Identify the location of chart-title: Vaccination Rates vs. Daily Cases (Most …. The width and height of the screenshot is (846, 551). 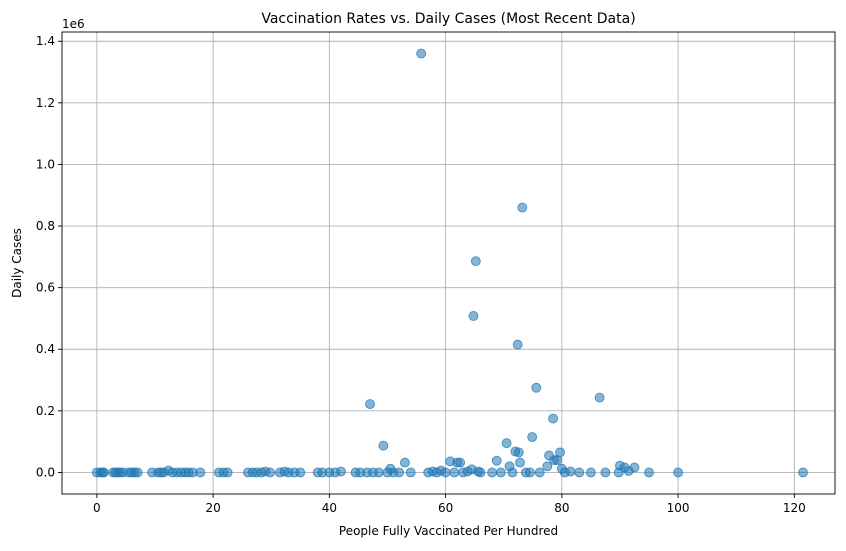
(448, 19).